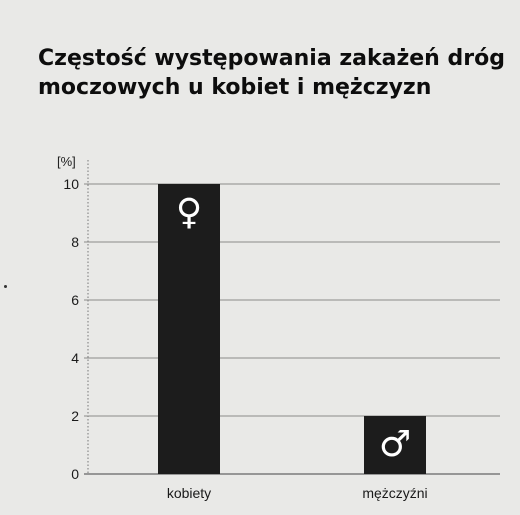  Describe the element at coordinates (71, 329) in the screenshot. I see `y-axis-ticks: 0 2 4 6 8 10` at that location.